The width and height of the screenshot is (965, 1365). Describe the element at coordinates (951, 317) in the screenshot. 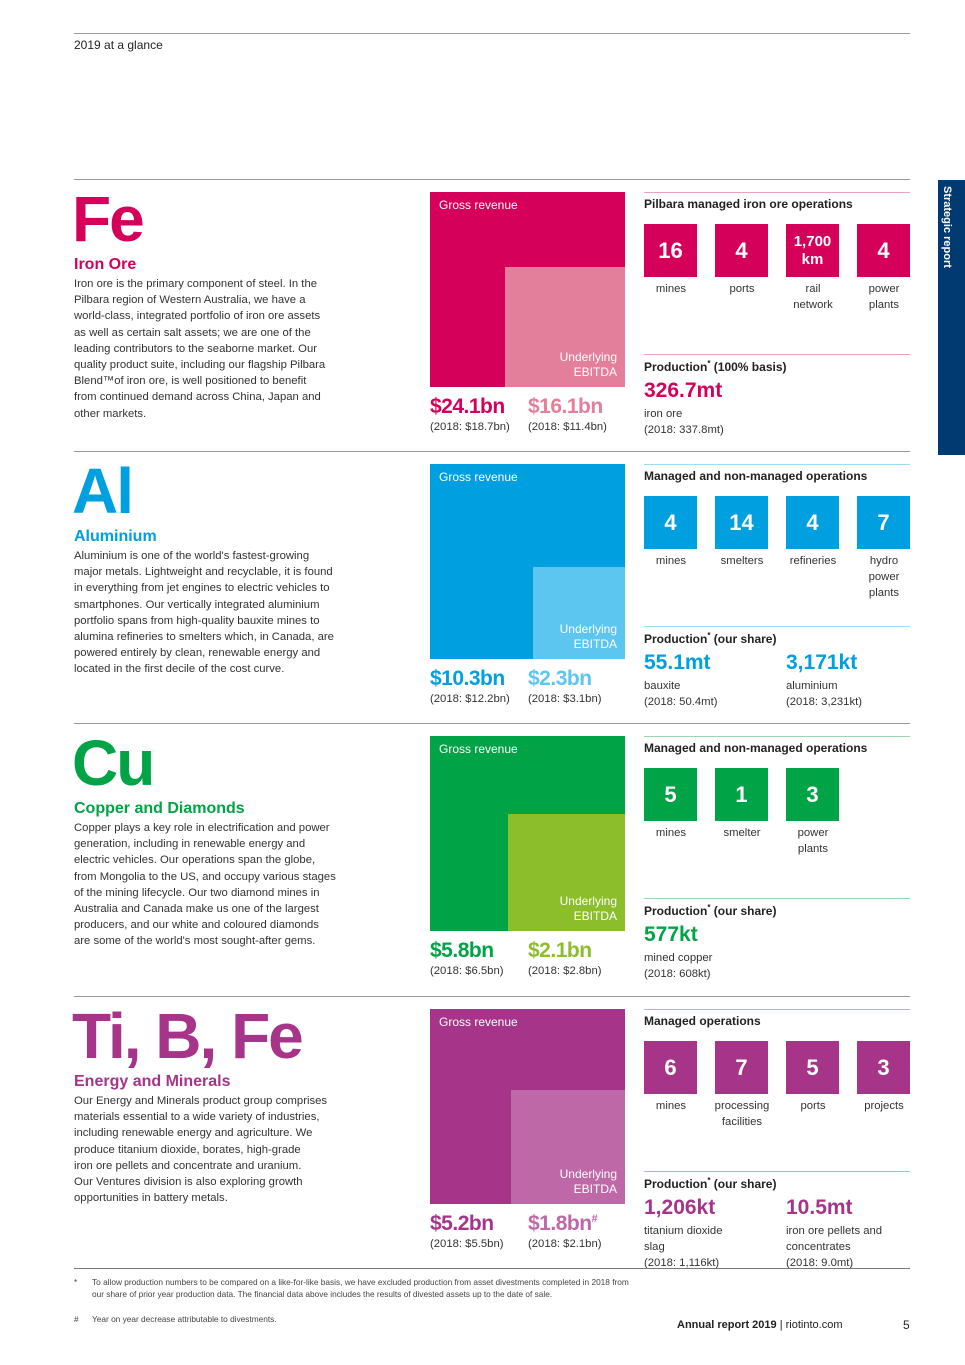

I see `side-tab-strategic-report: Strategic report` at that location.